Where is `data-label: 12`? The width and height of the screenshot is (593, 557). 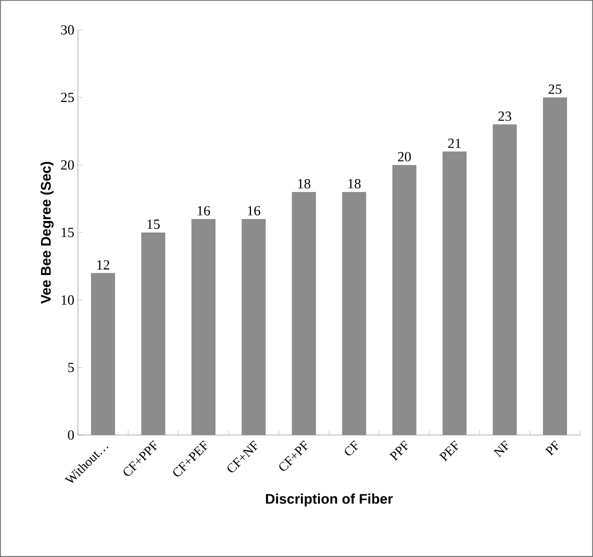 data-label: 12 is located at coordinates (103, 265).